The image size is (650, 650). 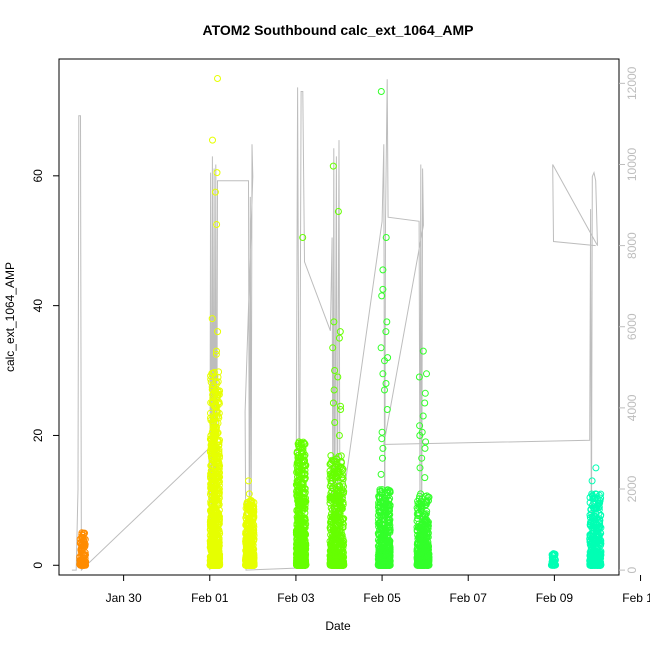 I want to click on x-tick-label: Feb 09, so click(x=555, y=598).